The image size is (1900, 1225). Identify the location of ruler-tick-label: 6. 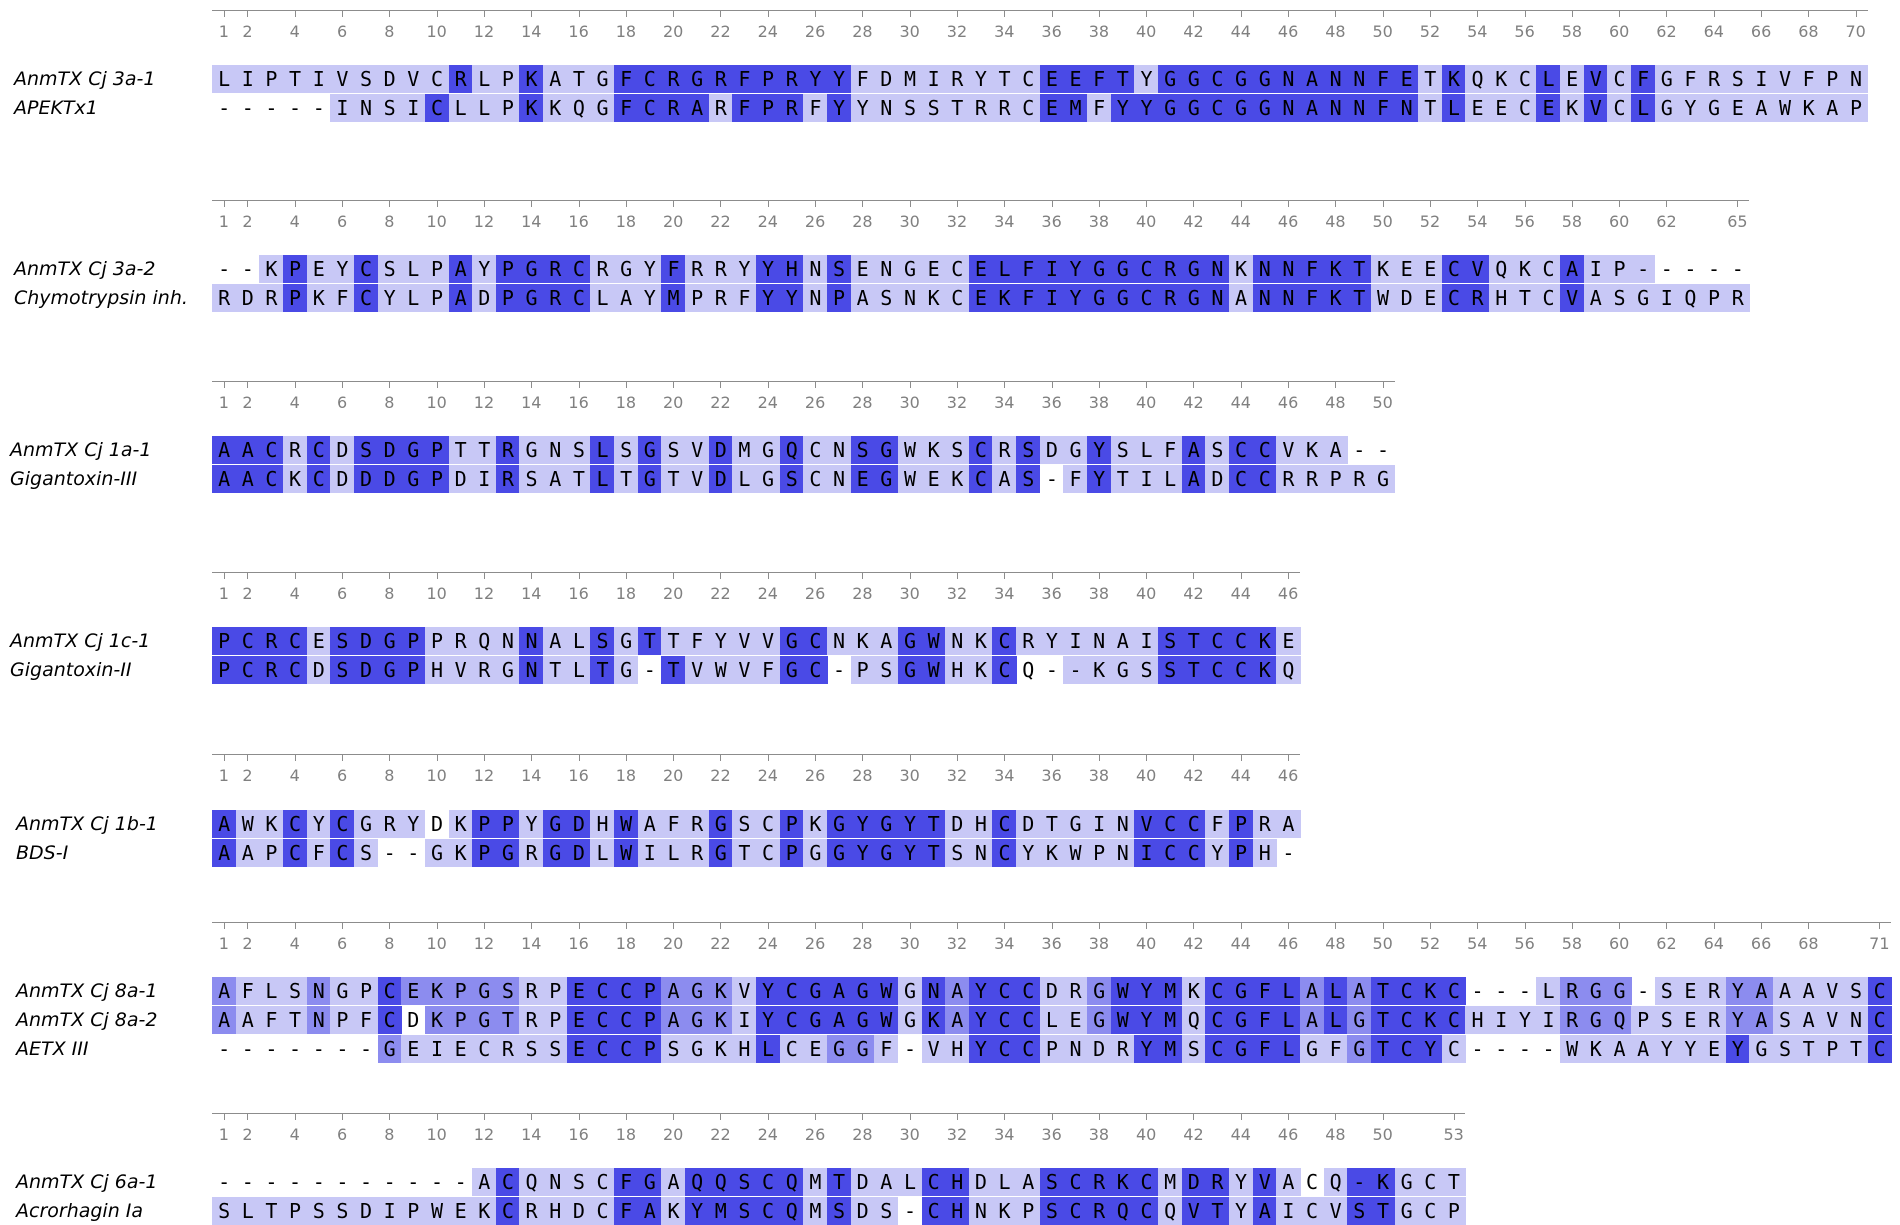
(342, 402).